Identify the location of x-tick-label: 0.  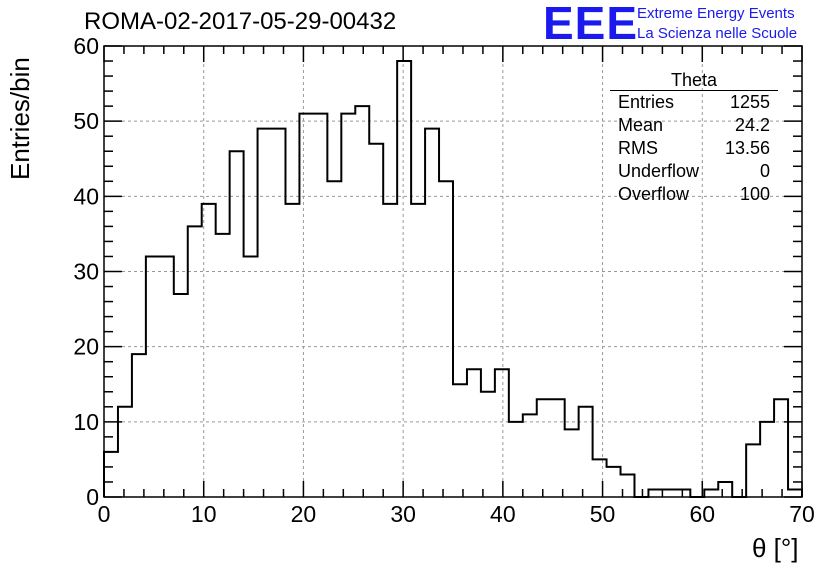
(104, 514).